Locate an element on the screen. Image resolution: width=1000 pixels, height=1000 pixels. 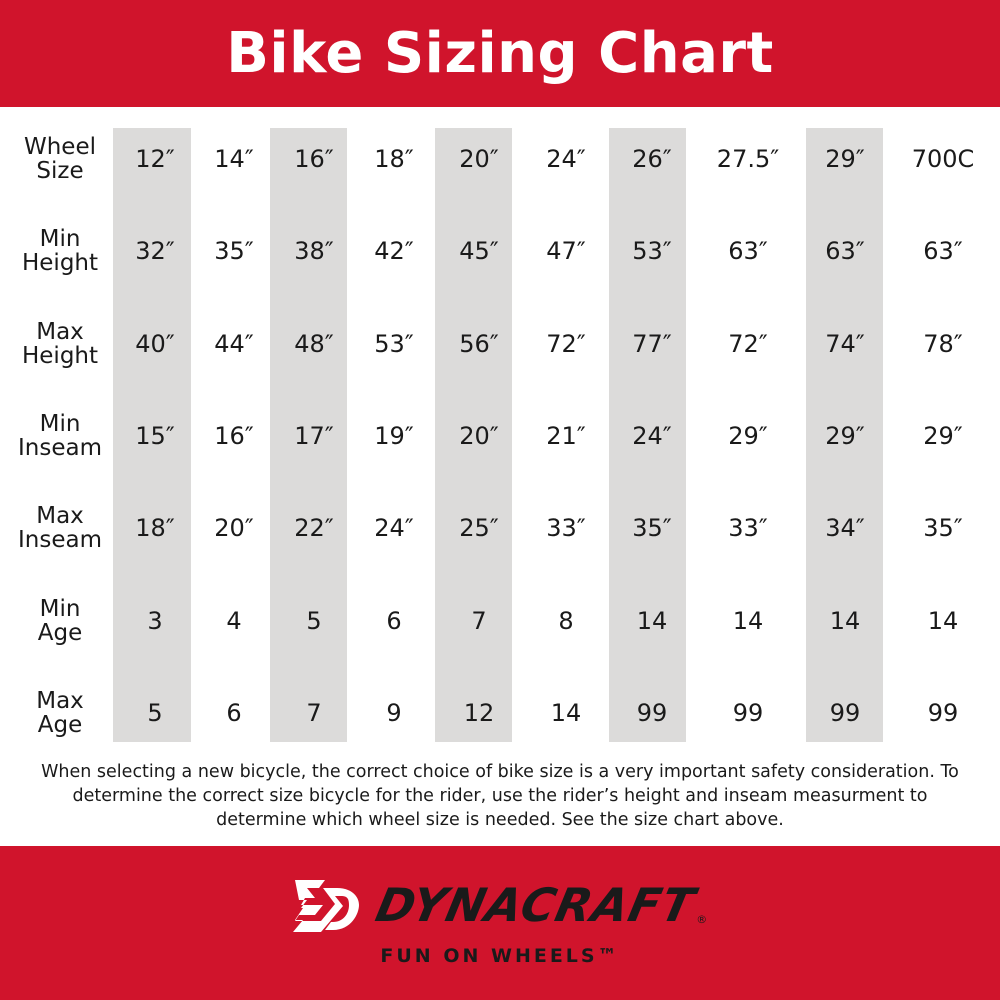
table-cell: 22″ is located at coordinates (314, 528).